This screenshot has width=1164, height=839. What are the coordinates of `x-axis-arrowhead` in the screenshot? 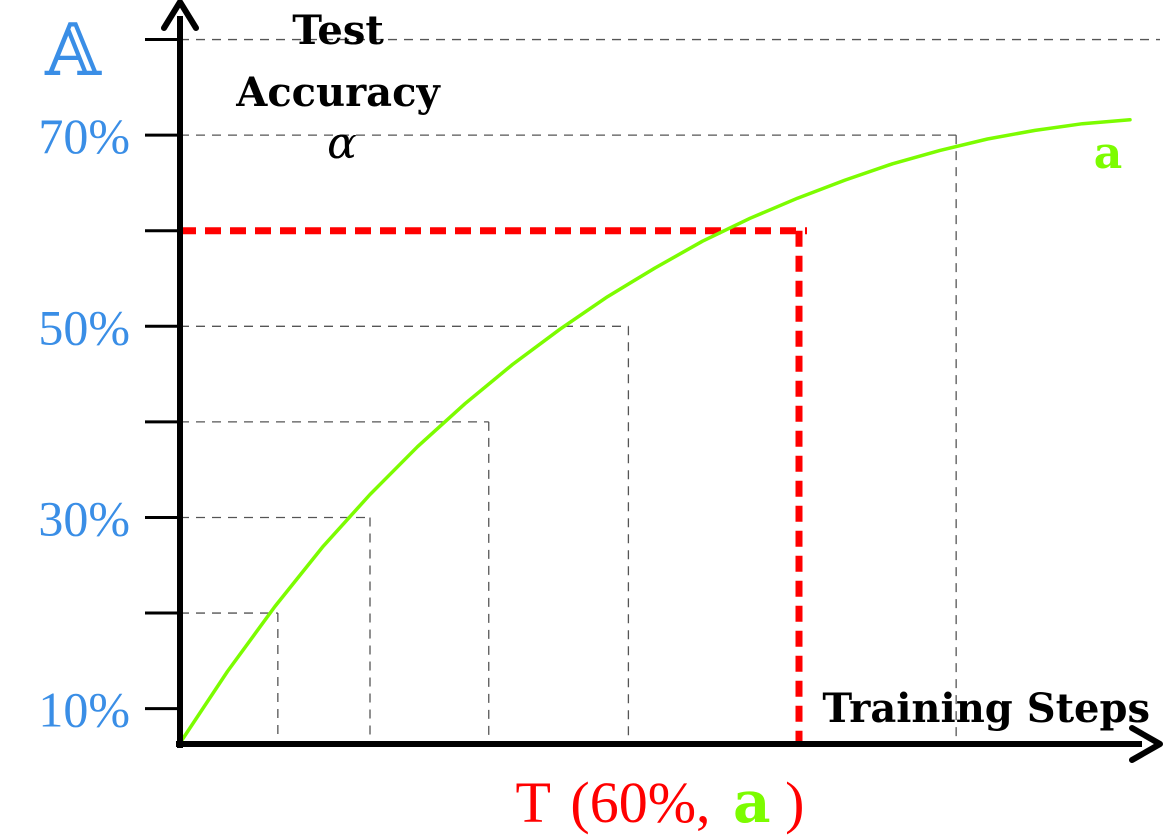 It's located at (1146, 744).